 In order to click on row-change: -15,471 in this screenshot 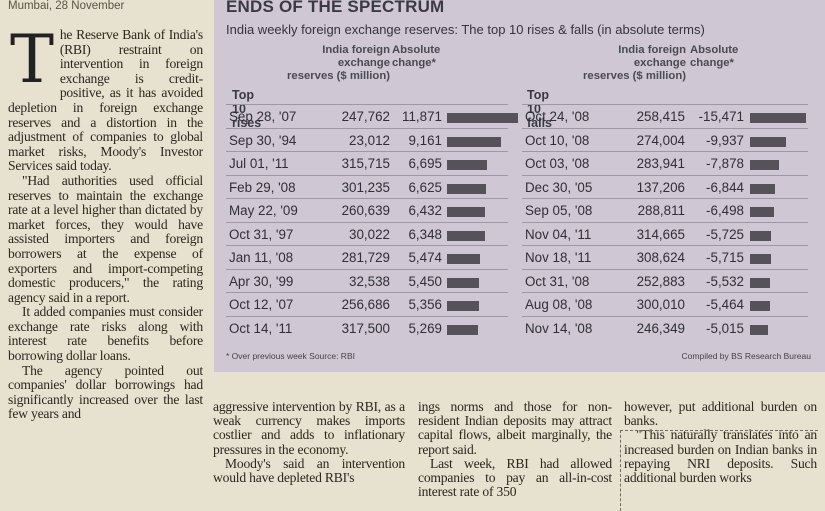, I will do `click(721, 116)`.